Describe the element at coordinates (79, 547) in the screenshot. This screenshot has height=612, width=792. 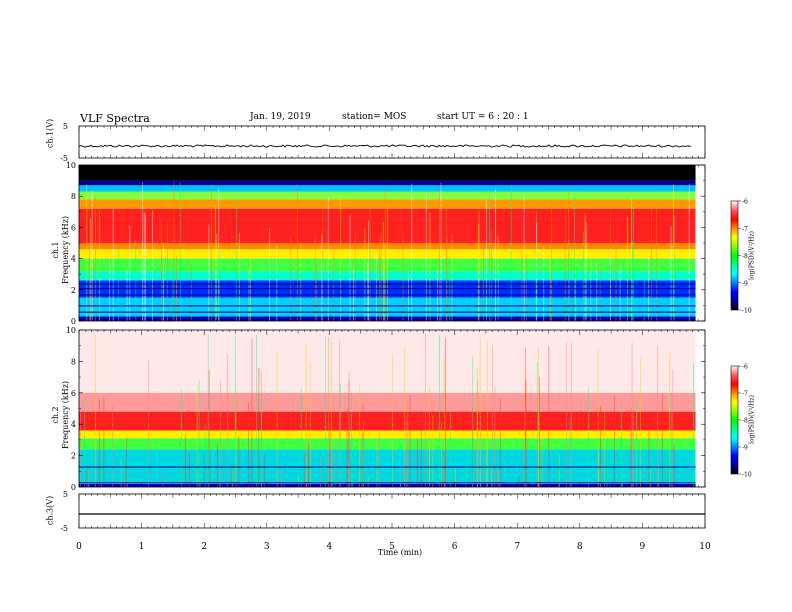
I see `x-tick-label: 0` at that location.